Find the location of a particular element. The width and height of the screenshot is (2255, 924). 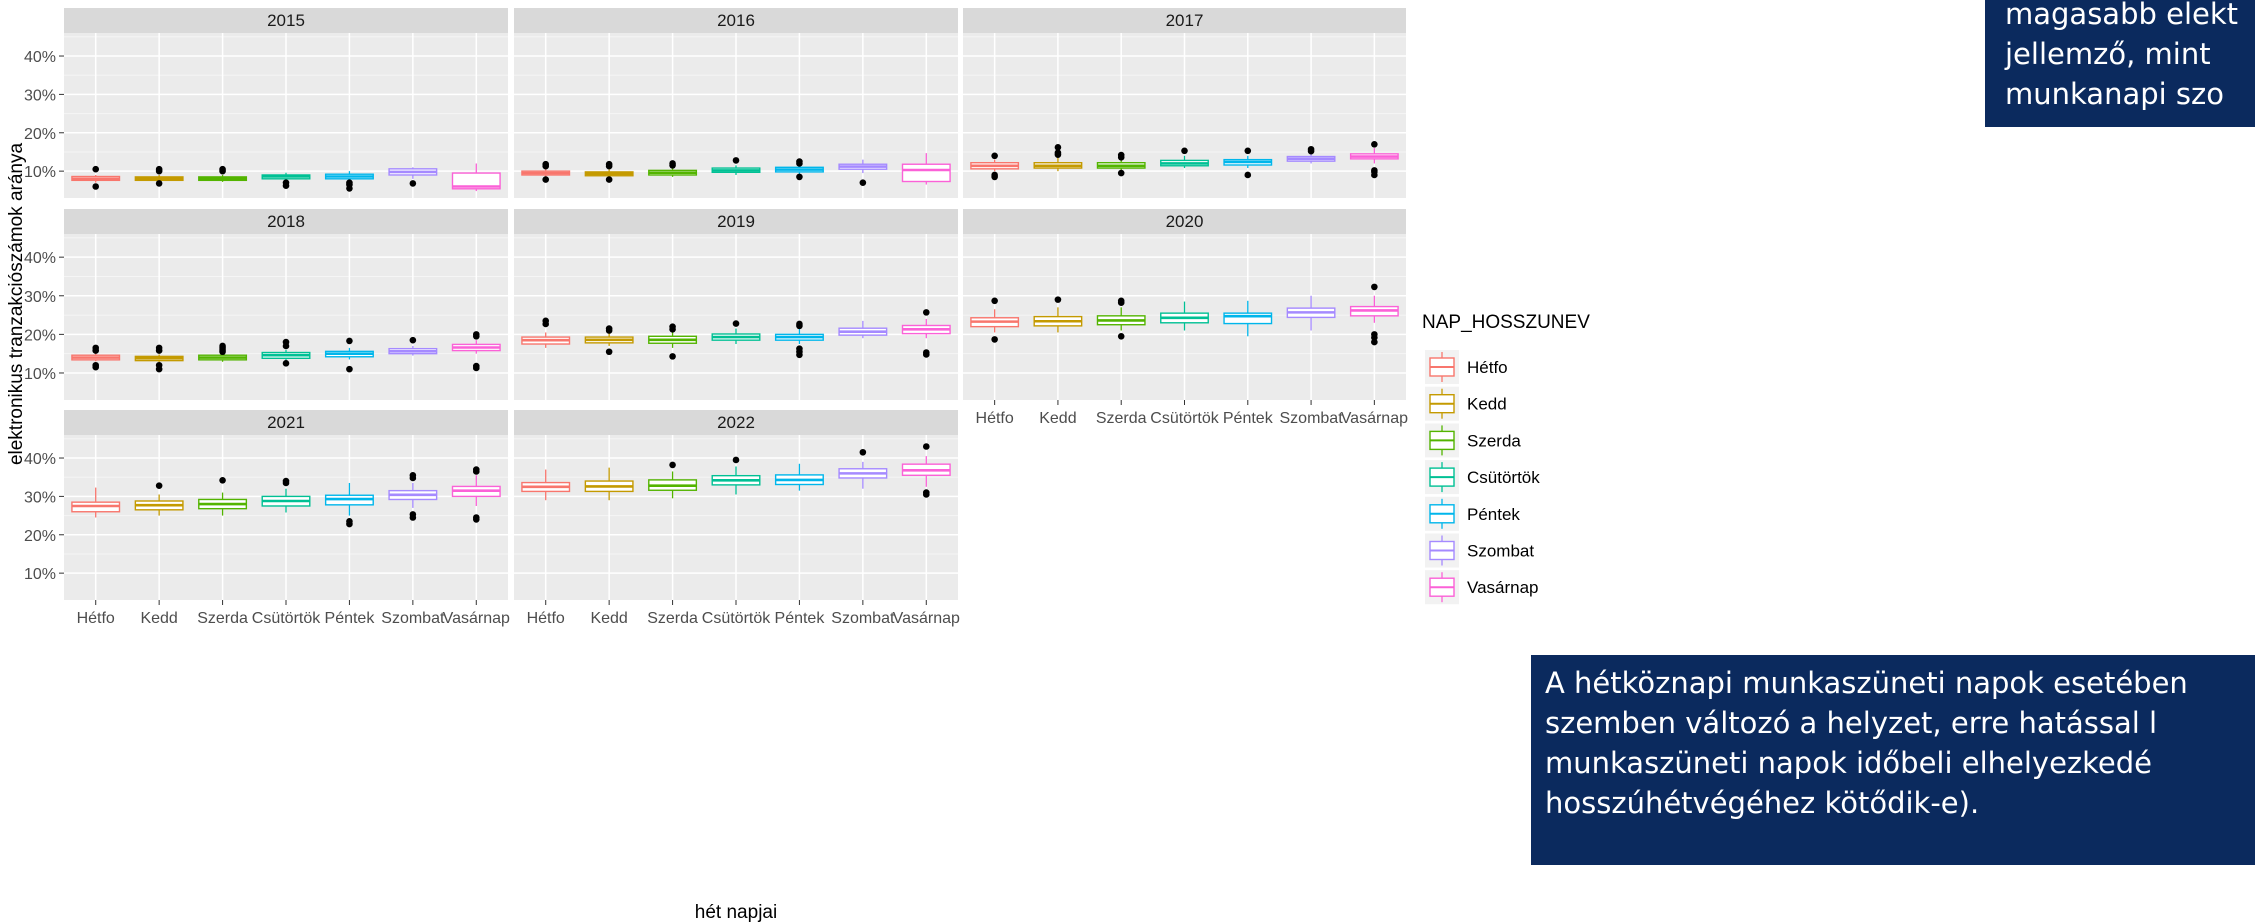

box-iqr is located at coordinates (1248, 318).